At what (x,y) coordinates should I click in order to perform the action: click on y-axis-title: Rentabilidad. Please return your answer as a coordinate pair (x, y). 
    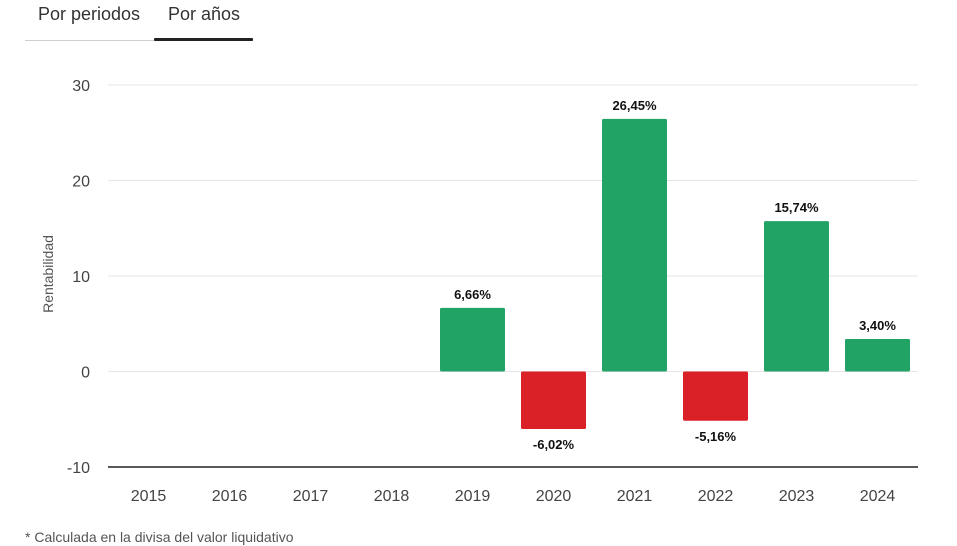
    Looking at the image, I should click on (48, 274).